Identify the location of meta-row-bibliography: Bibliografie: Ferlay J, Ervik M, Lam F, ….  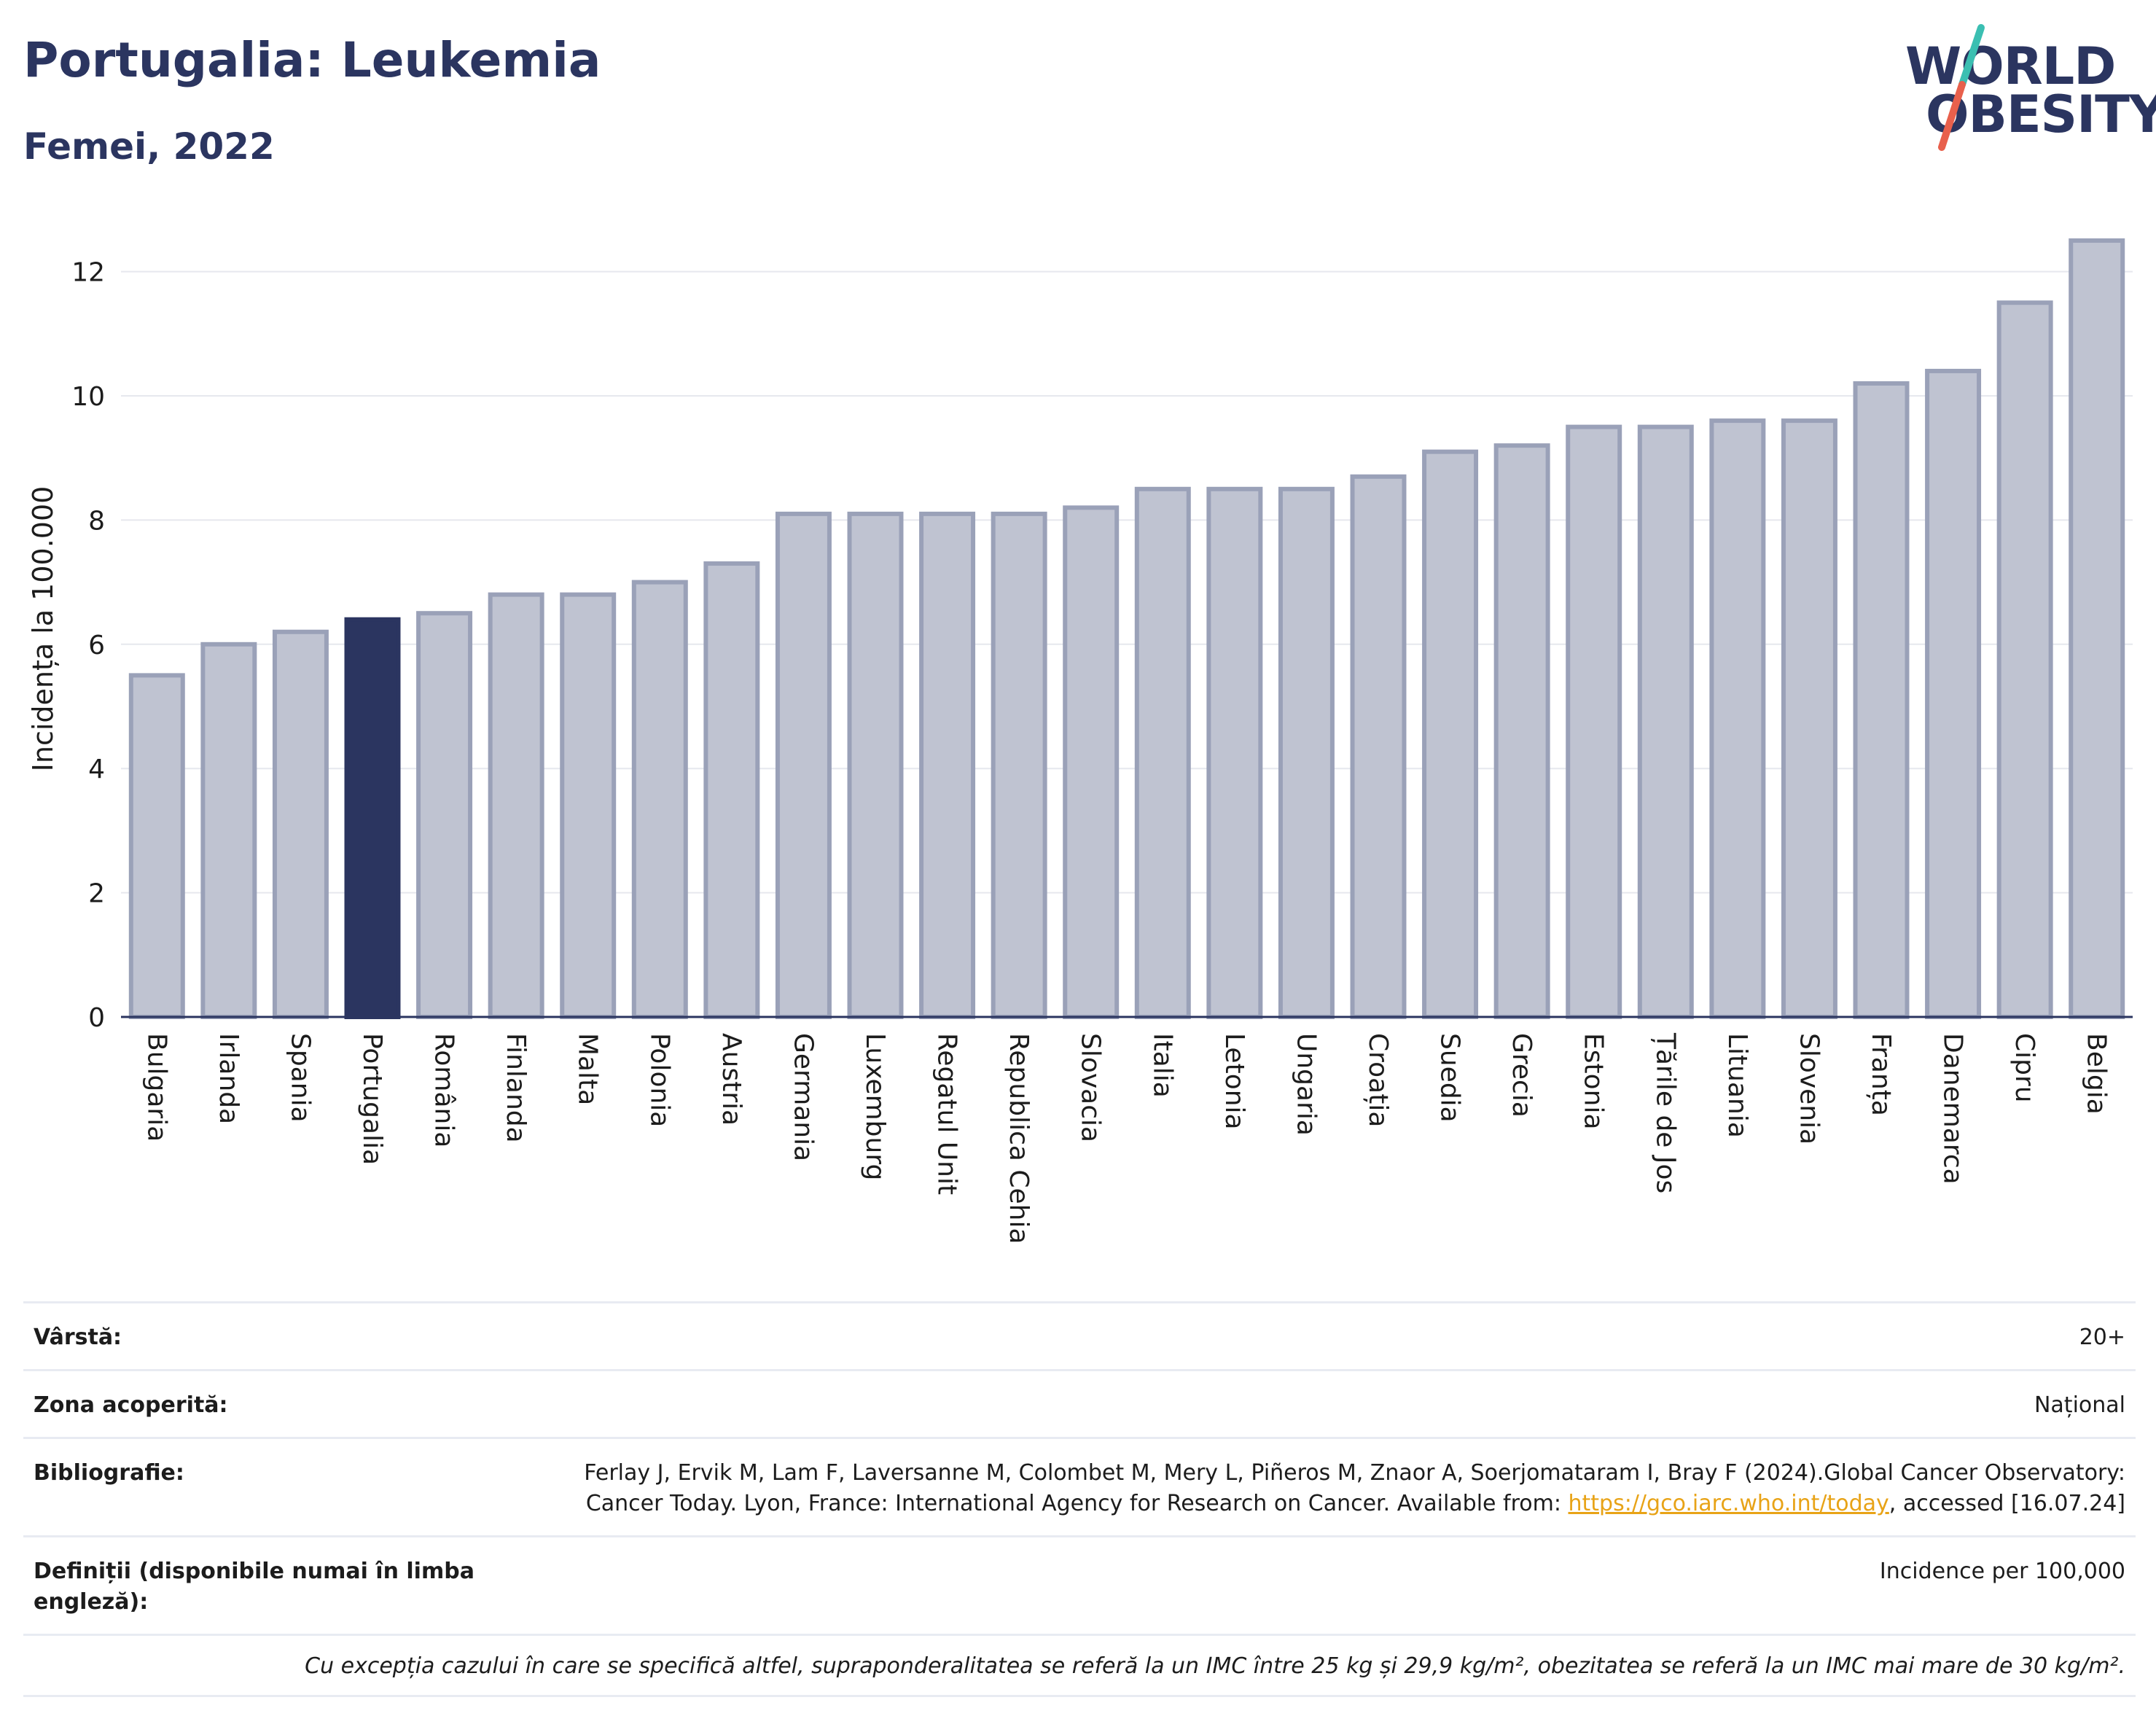
(1079, 1486).